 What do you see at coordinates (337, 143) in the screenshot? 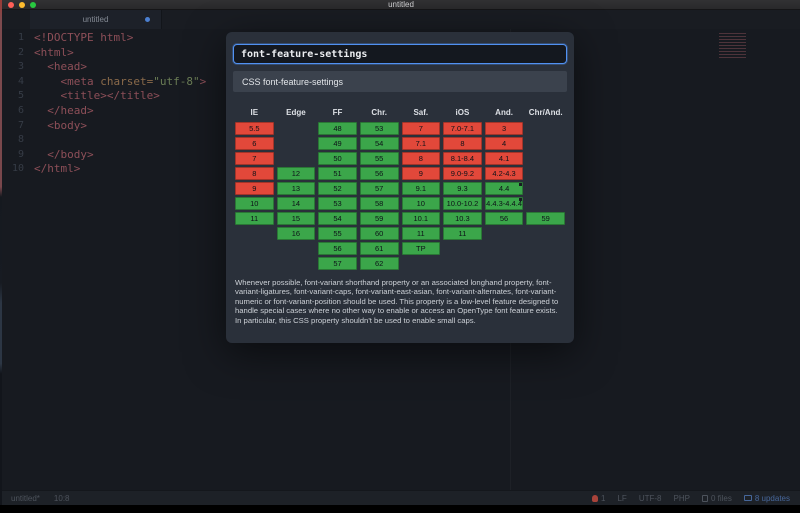
I see `support-cell: 49` at bounding box center [337, 143].